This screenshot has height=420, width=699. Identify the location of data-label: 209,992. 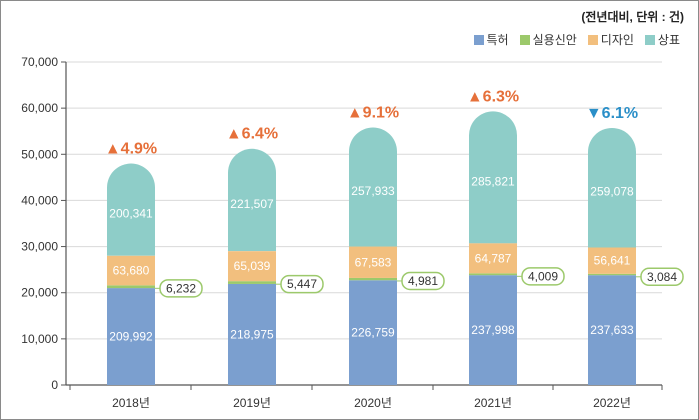
(131, 337).